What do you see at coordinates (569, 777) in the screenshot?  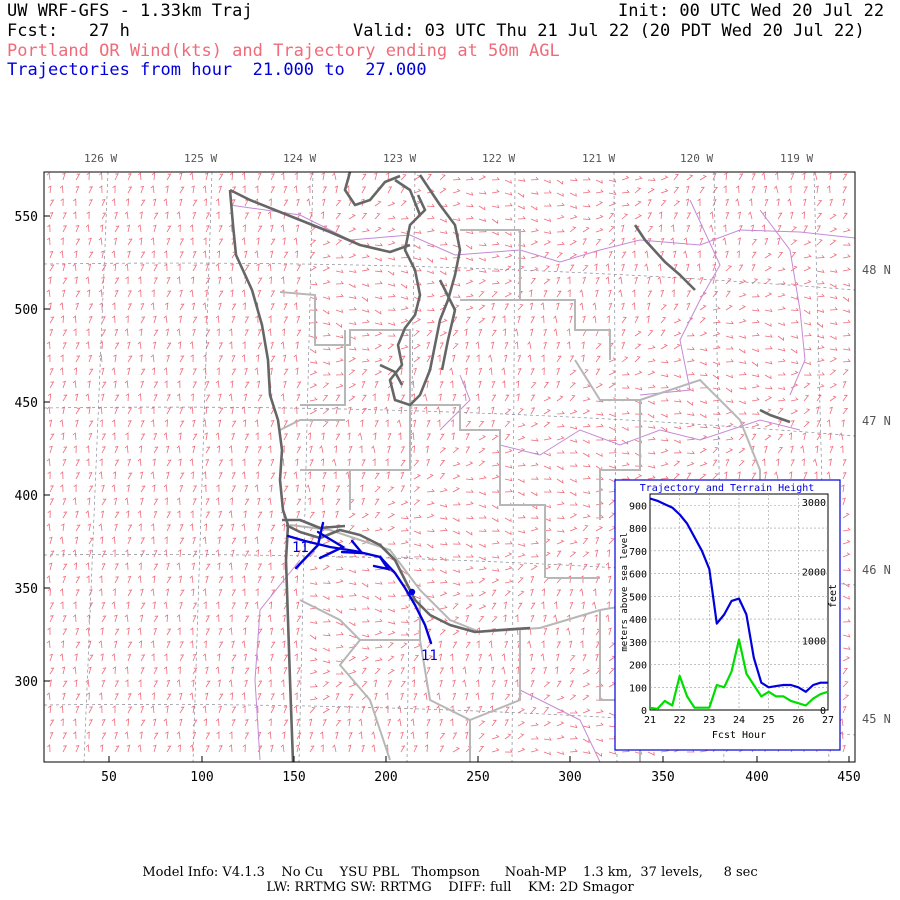 I see `x-tick-300: 300` at bounding box center [569, 777].